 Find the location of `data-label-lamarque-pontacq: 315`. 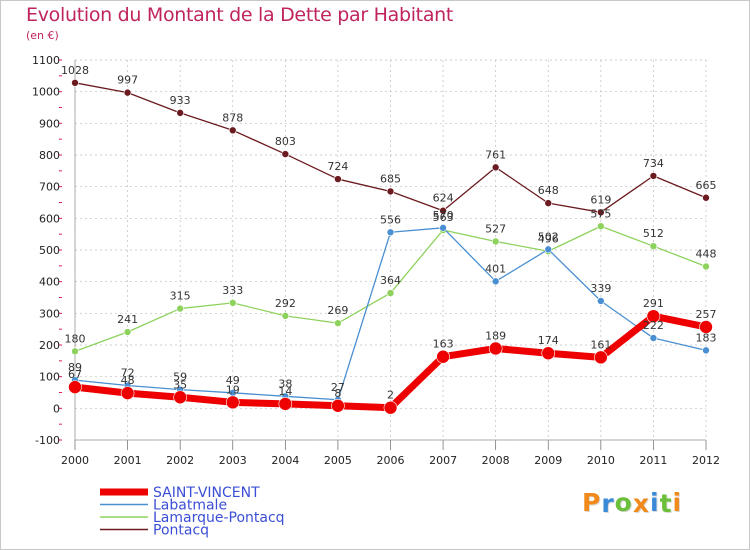

data-label-lamarque-pontacq: 315 is located at coordinates (180, 296).